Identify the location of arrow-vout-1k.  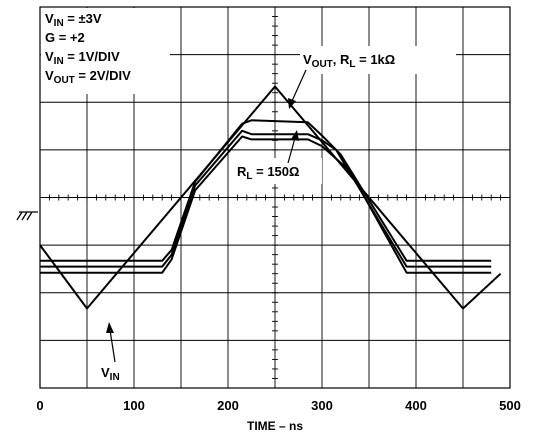
(297, 89).